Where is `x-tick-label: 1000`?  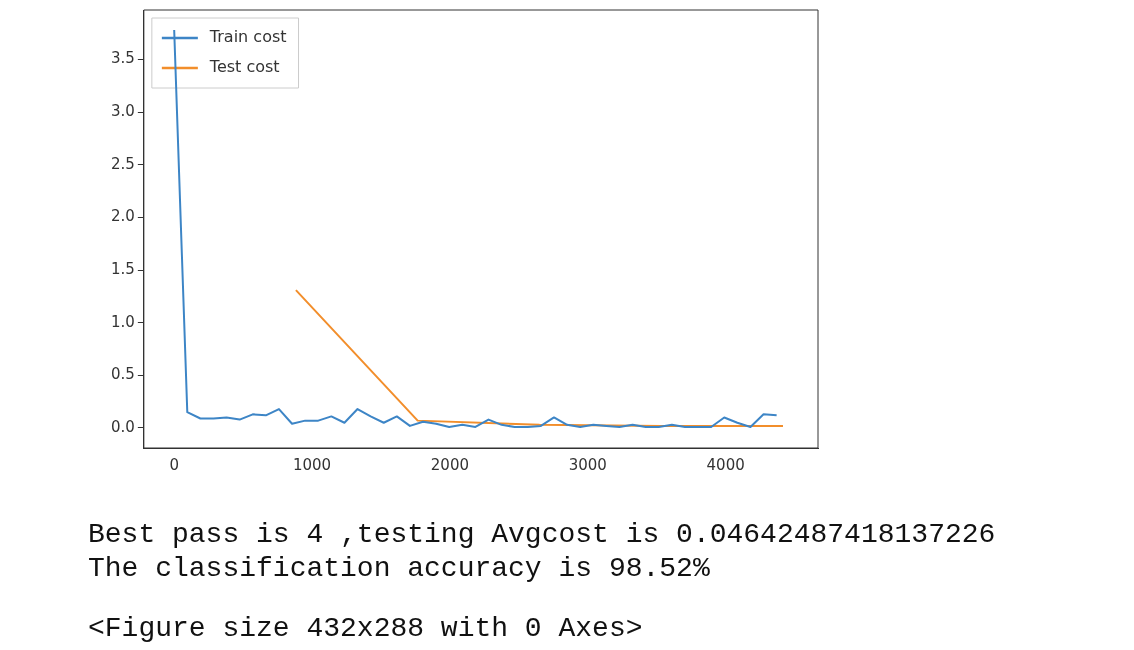 x-tick-label: 1000 is located at coordinates (312, 464).